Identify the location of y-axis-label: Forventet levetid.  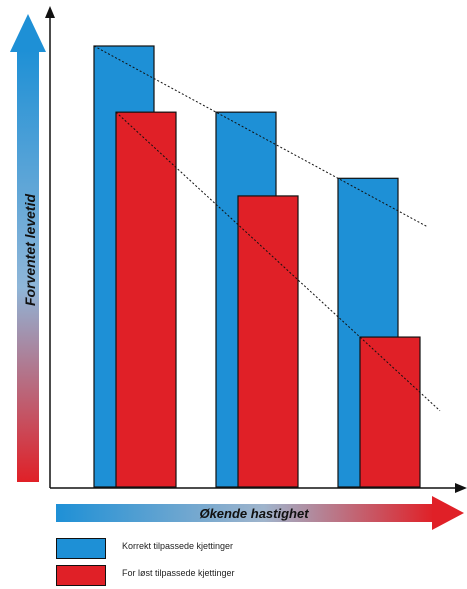
(30, 250).